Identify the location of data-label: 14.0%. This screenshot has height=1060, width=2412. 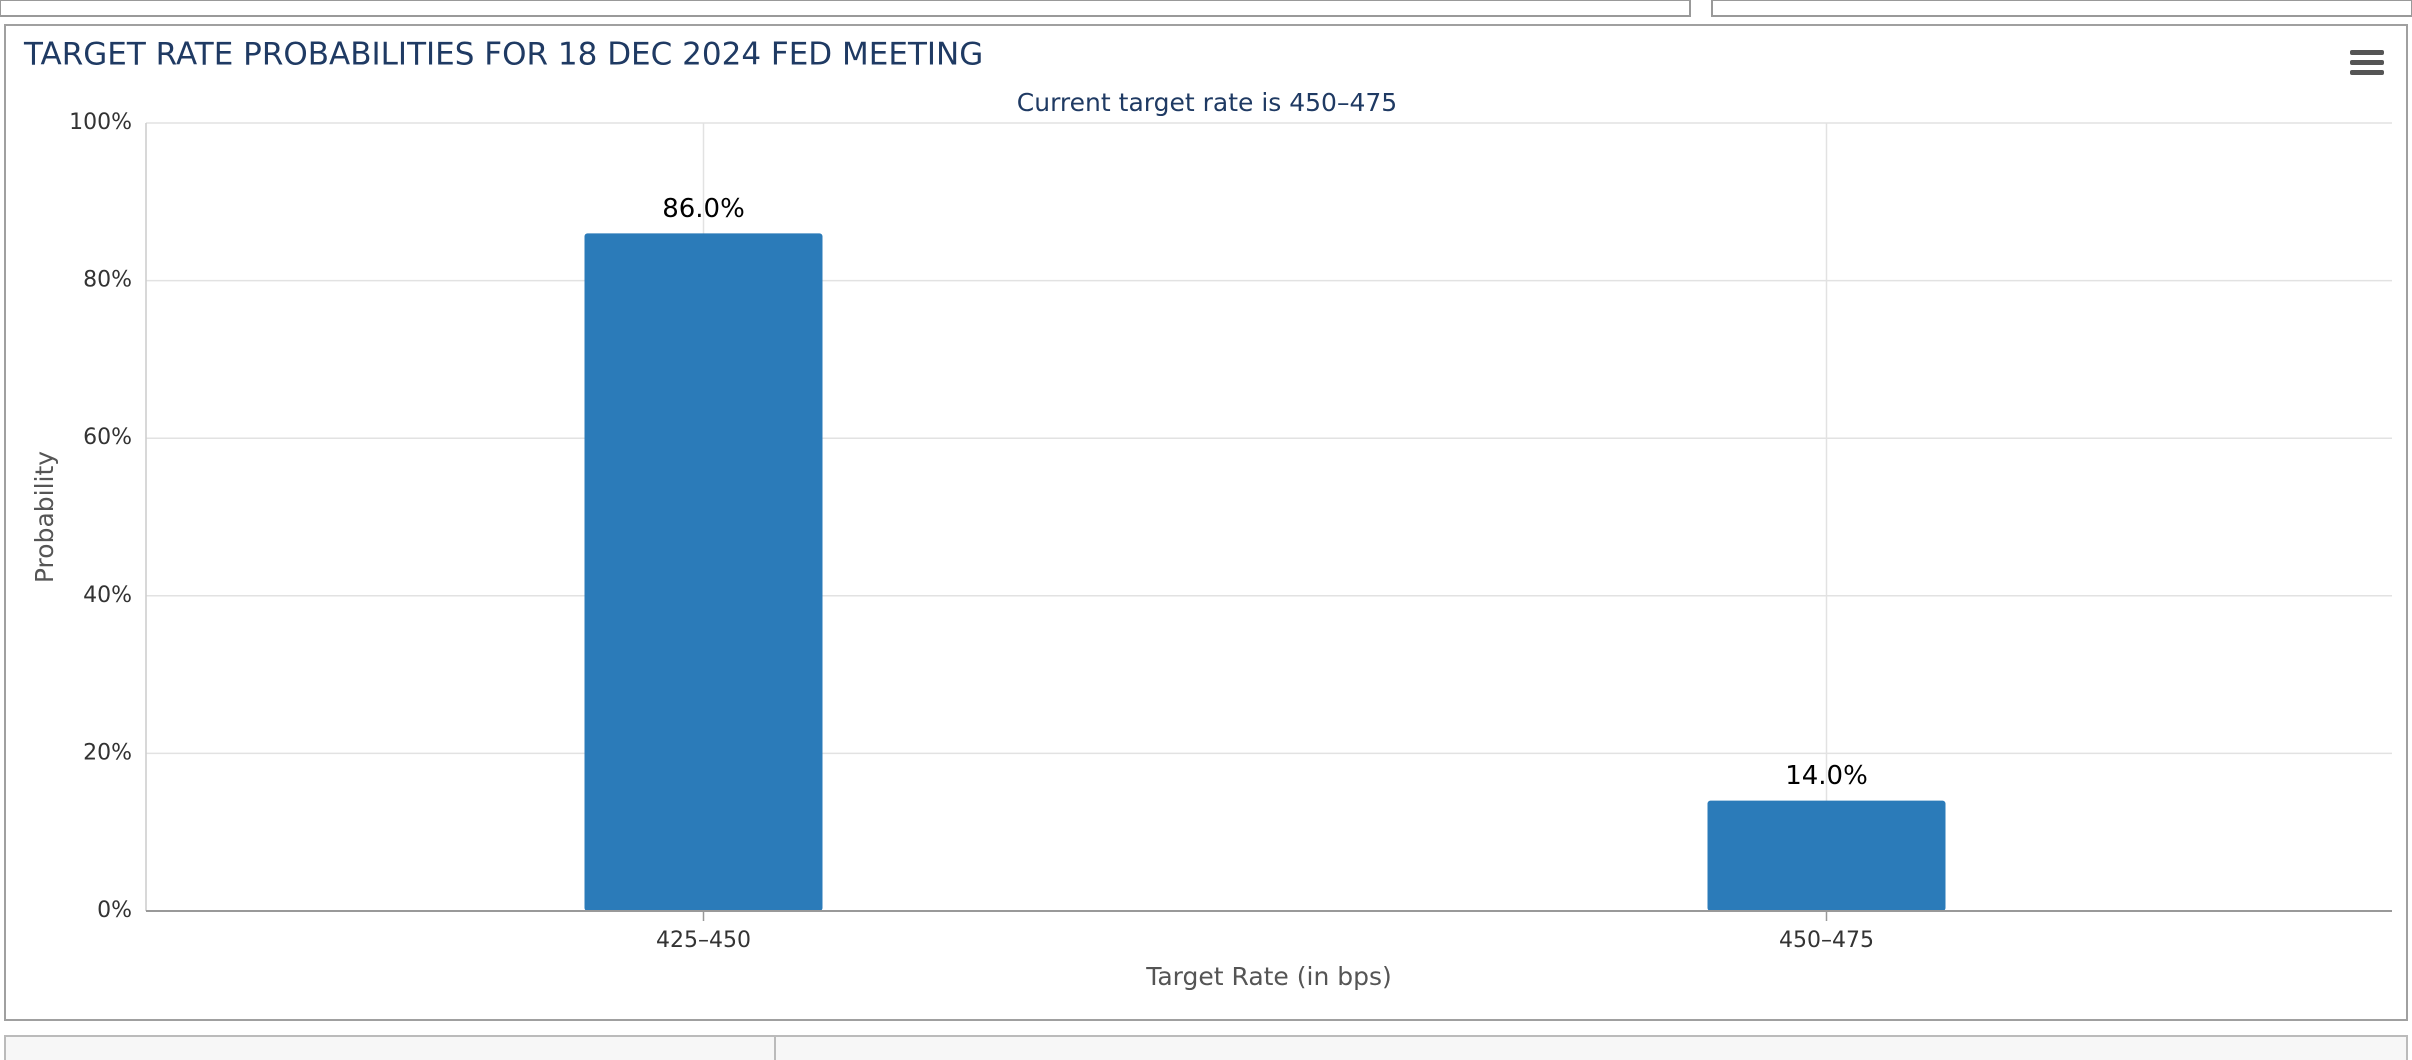
(1826, 776).